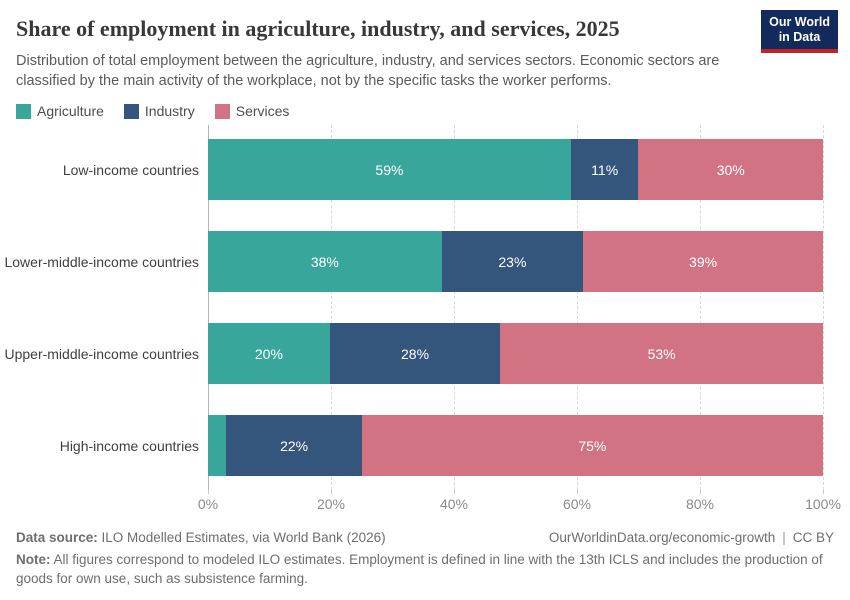  I want to click on owid-logo-line1: Our World, so click(799, 22).